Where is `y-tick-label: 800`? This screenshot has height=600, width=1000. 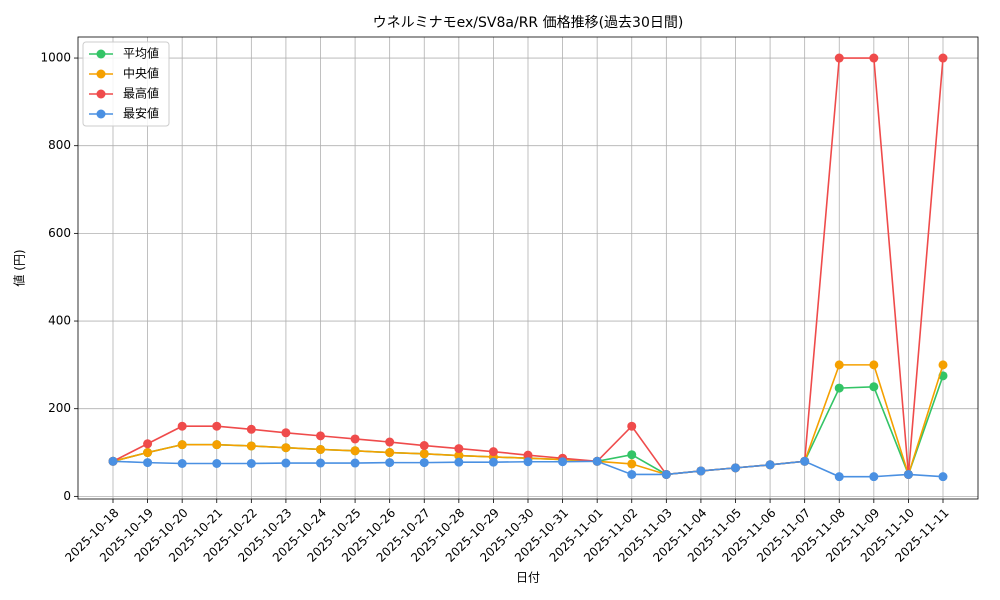 y-tick-label: 800 is located at coordinates (59, 145).